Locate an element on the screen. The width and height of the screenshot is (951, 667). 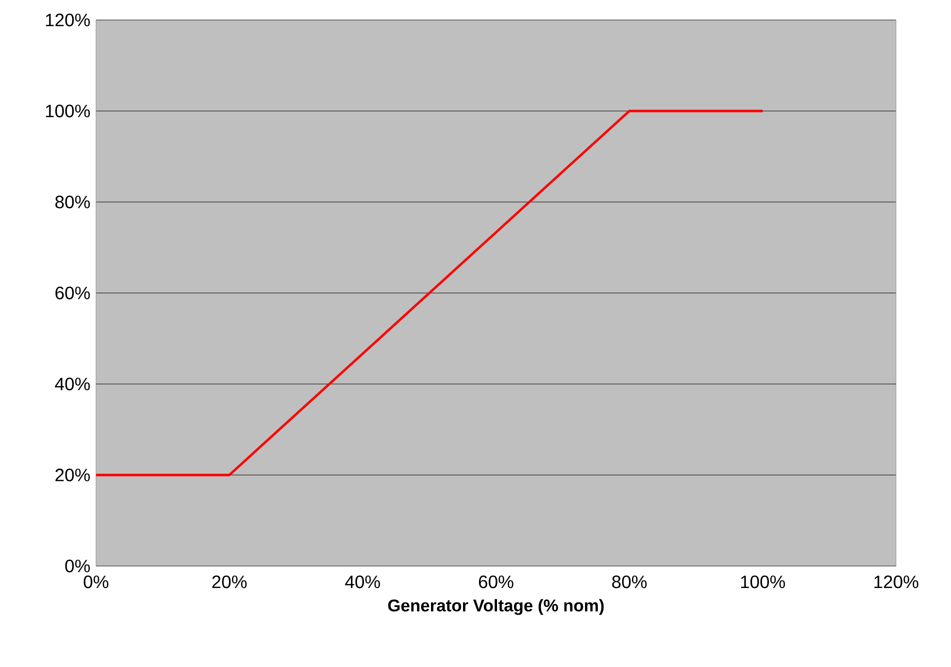
y-tick-label: 20% is located at coordinates (72, 475).